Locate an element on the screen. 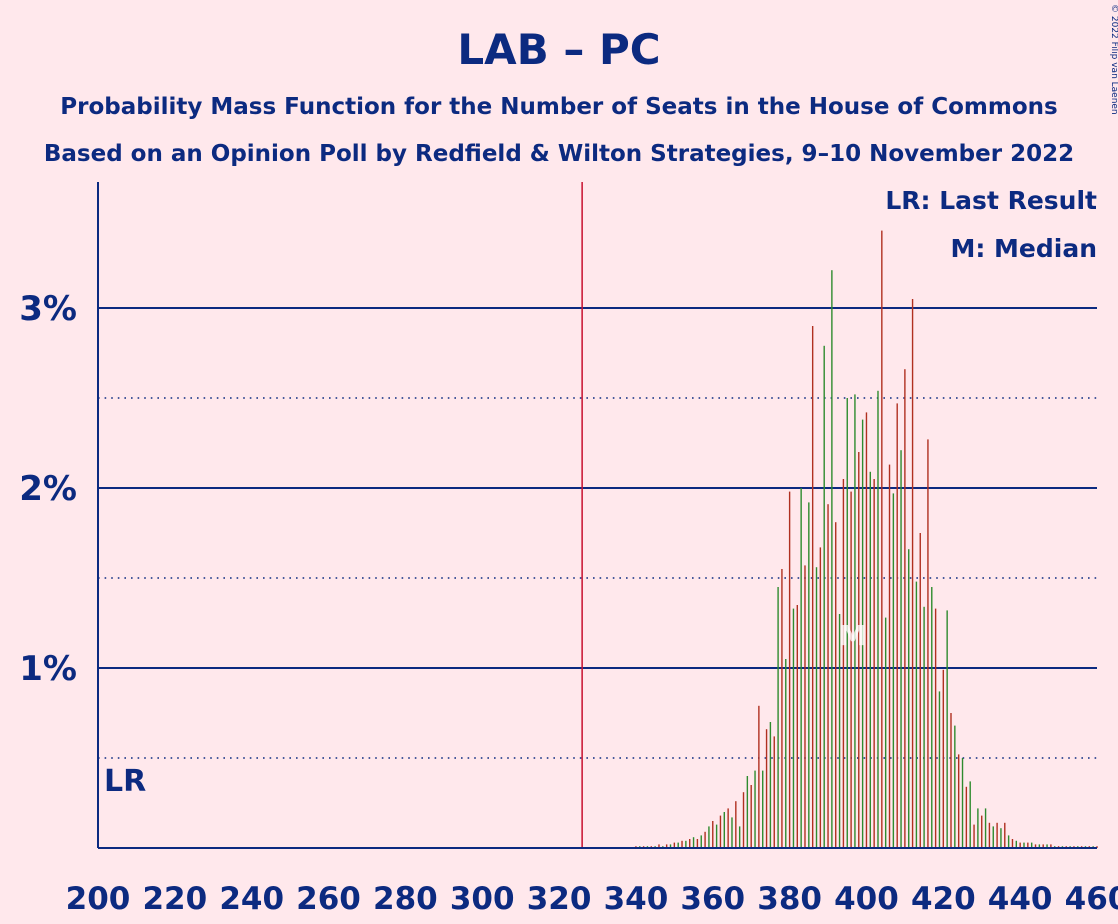  x-tick-label: 320 is located at coordinates (559, 899).